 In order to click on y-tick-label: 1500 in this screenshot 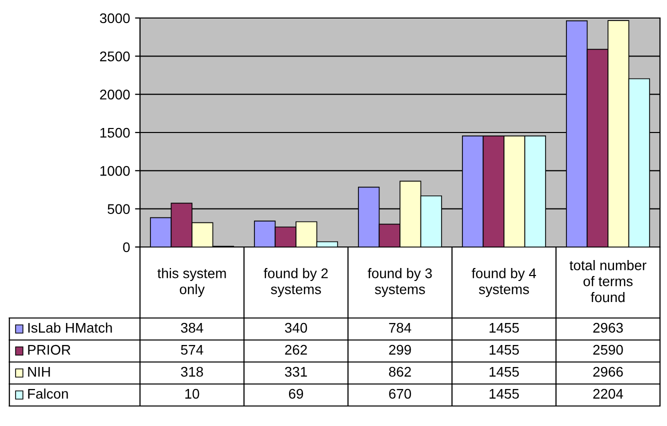, I will do `click(115, 133)`.